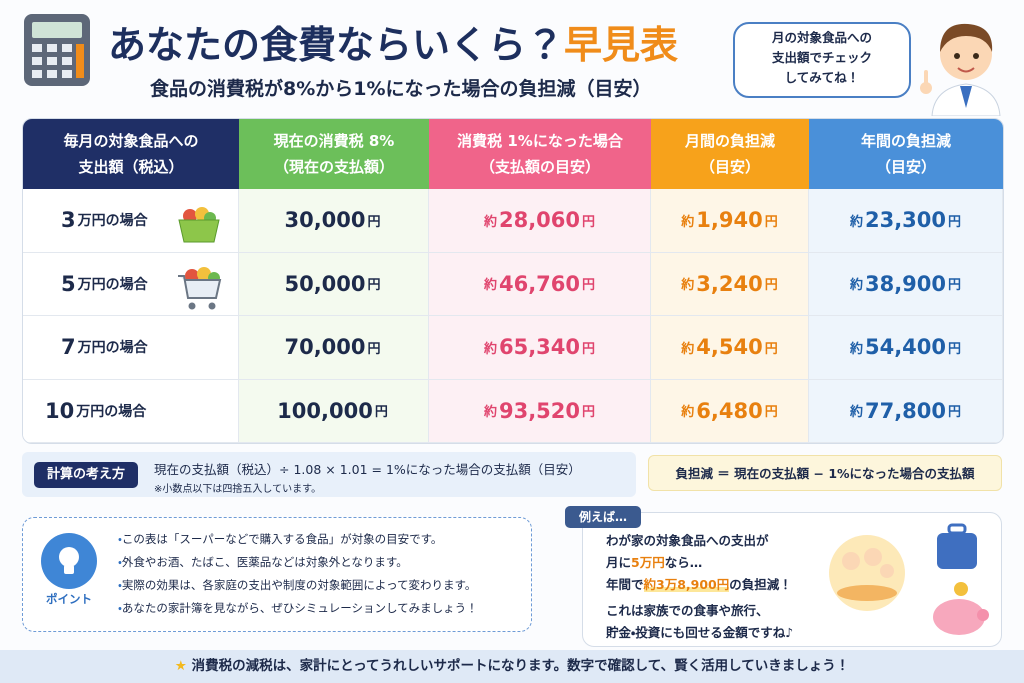  What do you see at coordinates (298, 585) in the screenshot?
I see `point-item: 実際の効果は、各家庭の支出や制度の対象範囲によって変わります。` at bounding box center [298, 585].